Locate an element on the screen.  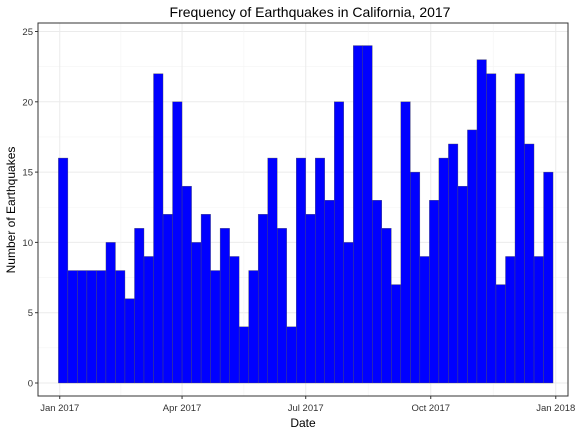
x-tick-label: Jan 2018 is located at coordinates (555, 408).